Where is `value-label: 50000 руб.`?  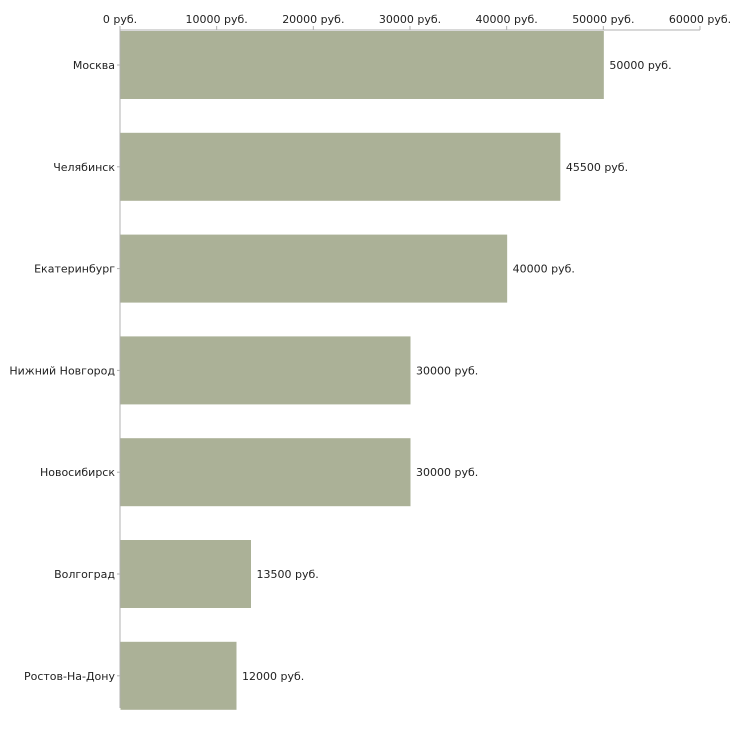
value-label: 50000 руб. is located at coordinates (640, 65).